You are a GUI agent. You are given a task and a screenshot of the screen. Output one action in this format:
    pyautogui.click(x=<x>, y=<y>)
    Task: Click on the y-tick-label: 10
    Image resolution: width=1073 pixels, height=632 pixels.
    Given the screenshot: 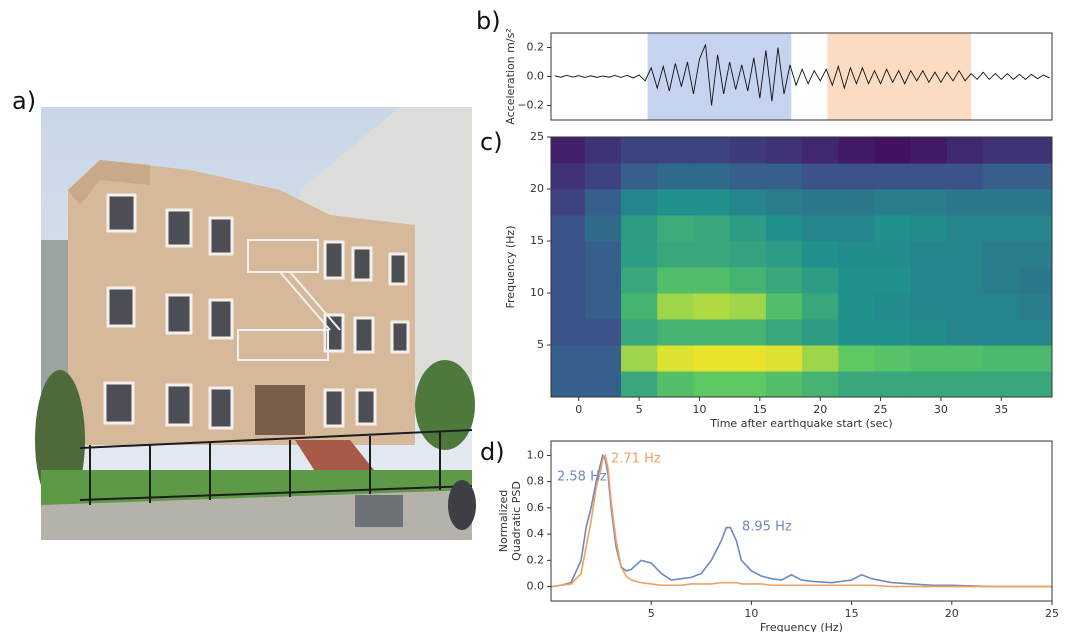 What is the action you would take?
    pyautogui.click(x=537, y=292)
    